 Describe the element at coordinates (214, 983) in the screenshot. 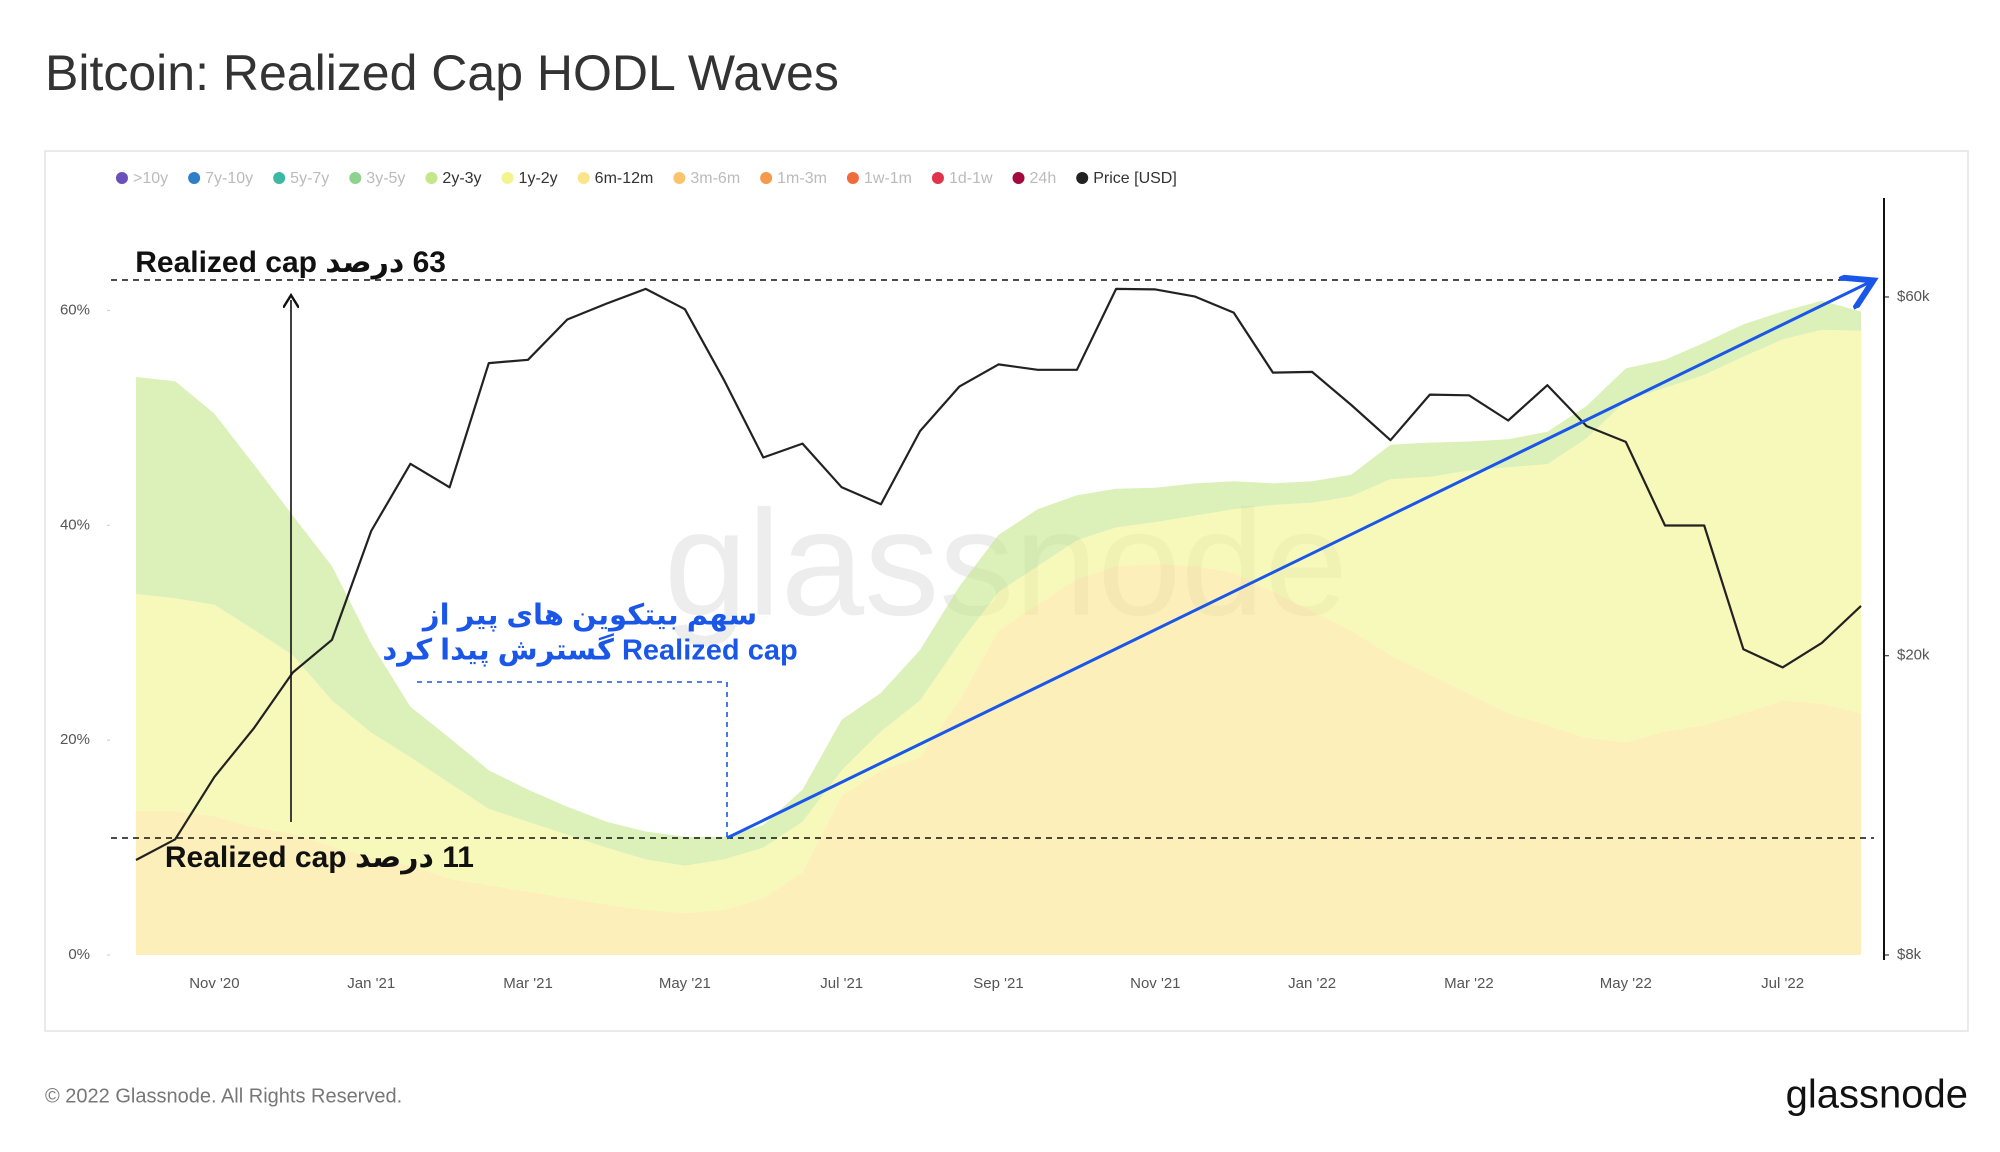

I see `x-tick-label: Nov '20` at that location.